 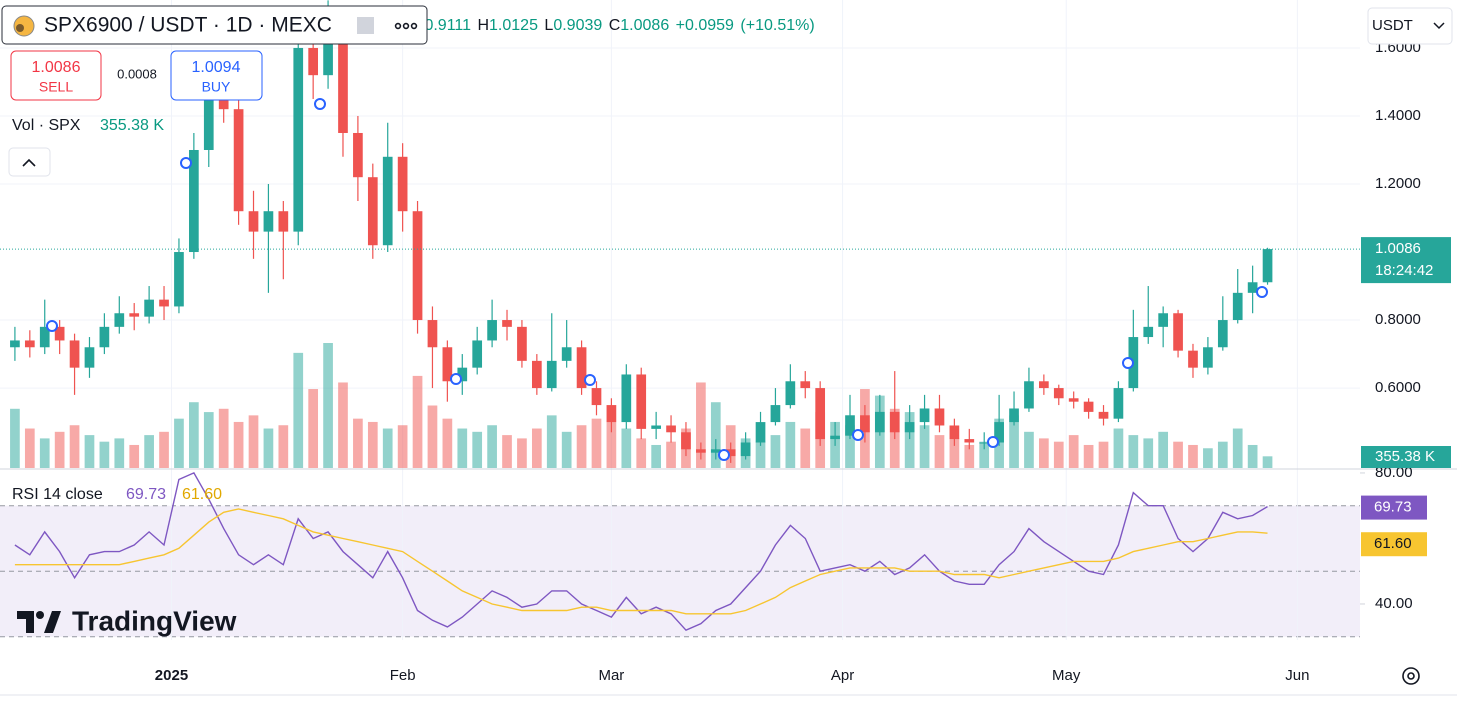 What do you see at coordinates (1394, 603) in the screenshot?
I see `rsi-tick-label: 40.00` at bounding box center [1394, 603].